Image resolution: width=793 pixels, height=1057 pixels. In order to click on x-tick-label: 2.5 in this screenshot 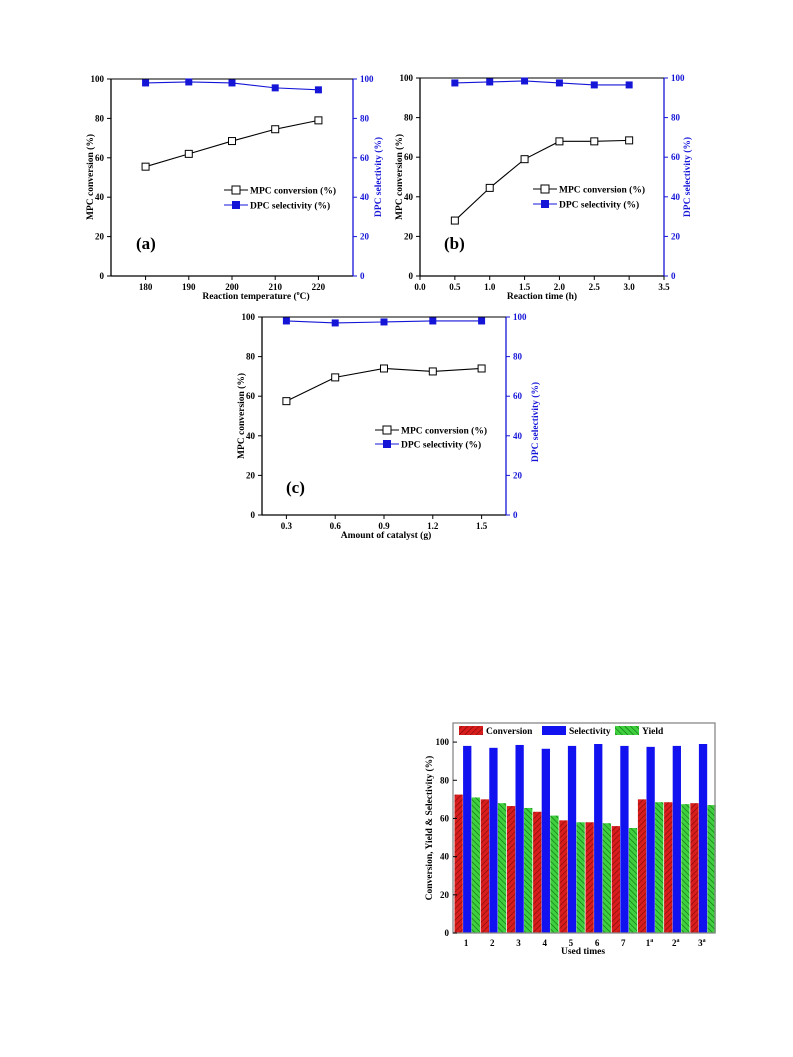, I will do `click(595, 287)`.